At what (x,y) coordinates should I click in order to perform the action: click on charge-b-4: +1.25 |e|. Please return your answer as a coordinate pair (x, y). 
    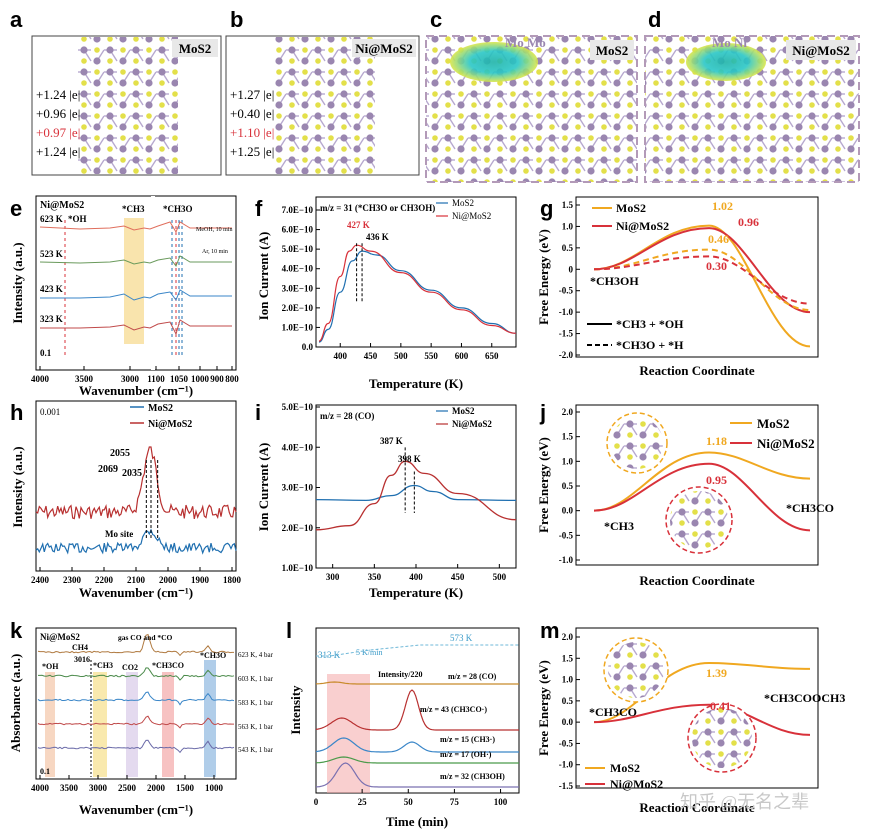
    Looking at the image, I should click on (252, 151).